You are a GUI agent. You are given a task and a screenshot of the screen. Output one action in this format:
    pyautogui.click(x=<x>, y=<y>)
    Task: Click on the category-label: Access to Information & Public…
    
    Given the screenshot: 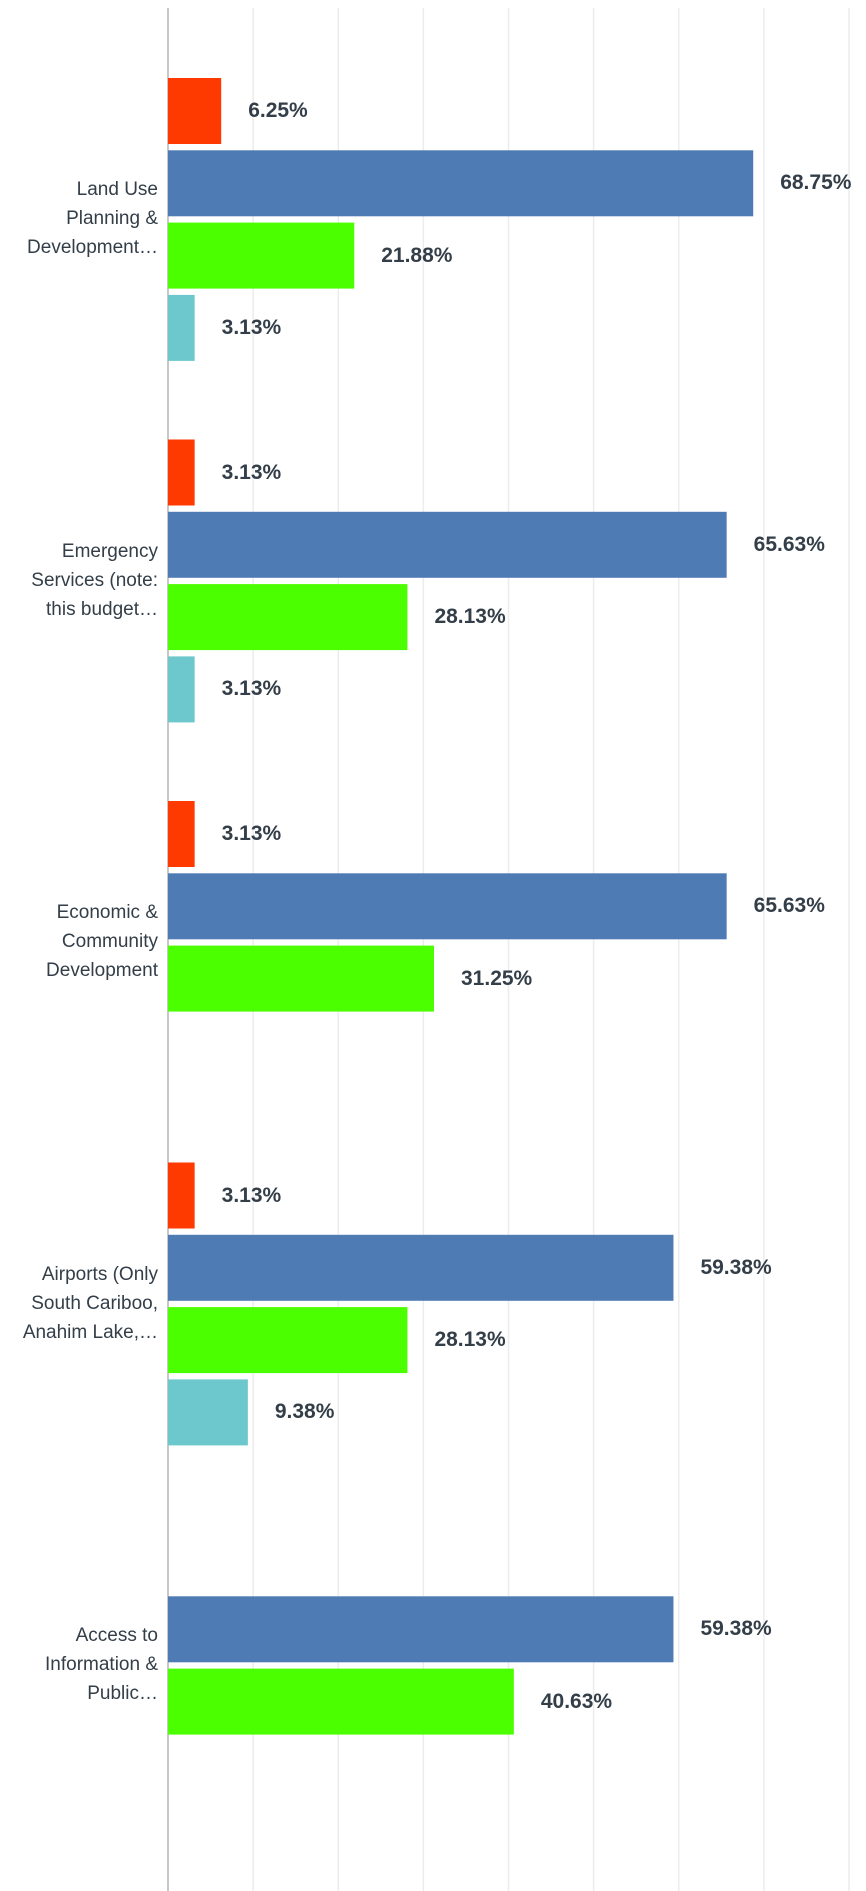 What is the action you would take?
    pyautogui.click(x=101, y=1665)
    